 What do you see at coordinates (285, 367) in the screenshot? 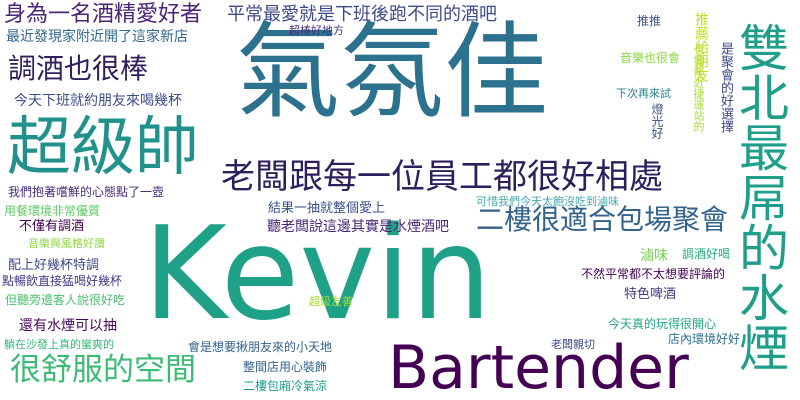
I see `word-decor: 整間店用心裝飾` at bounding box center [285, 367].